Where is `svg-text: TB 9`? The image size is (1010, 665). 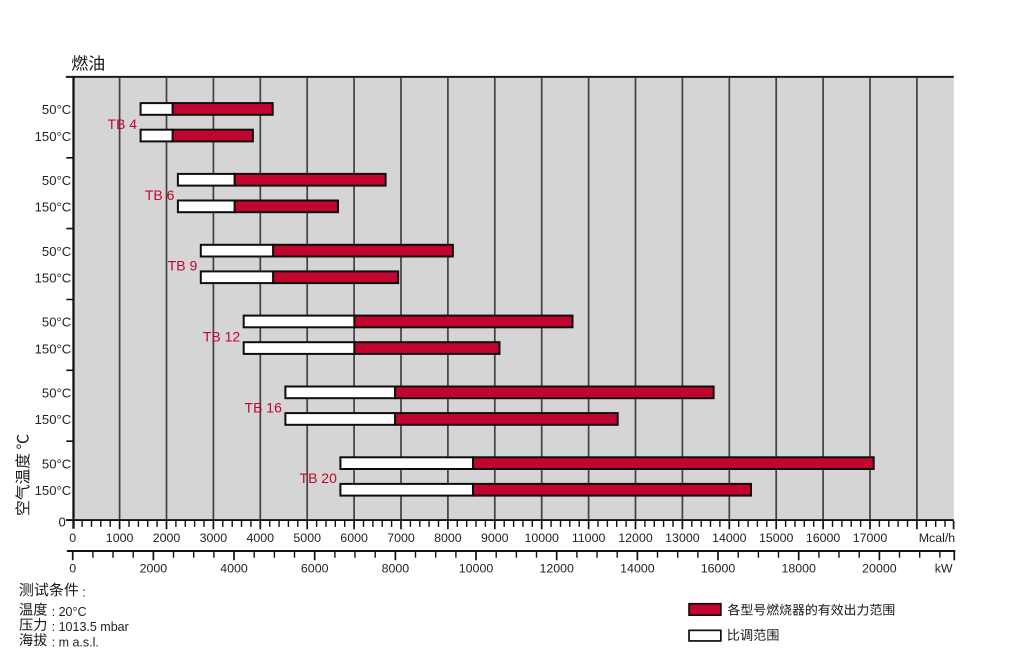
svg-text: TB 9 is located at coordinates (183, 266).